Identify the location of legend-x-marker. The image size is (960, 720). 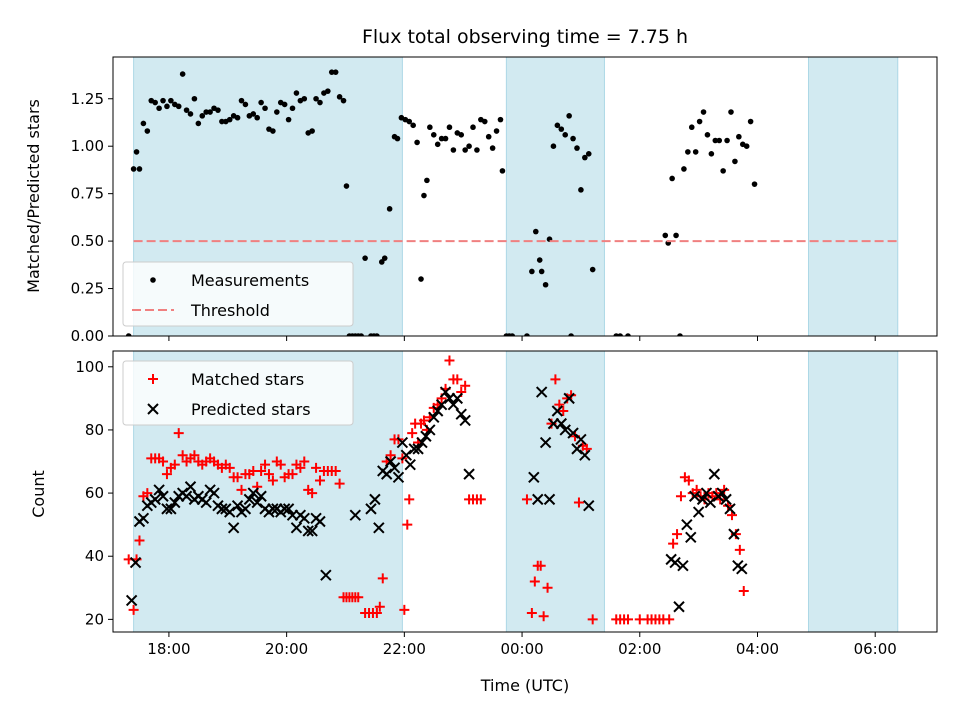
(153, 409).